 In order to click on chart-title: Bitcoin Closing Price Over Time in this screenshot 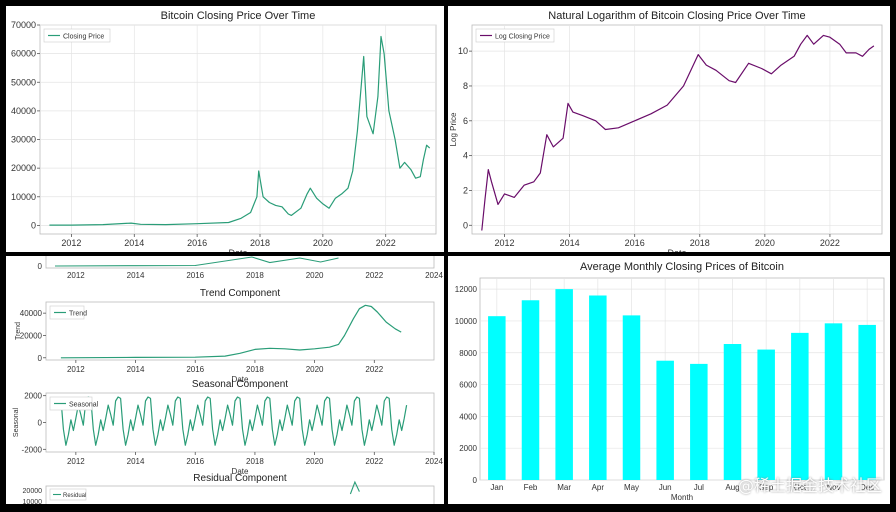, I will do `click(238, 16)`.